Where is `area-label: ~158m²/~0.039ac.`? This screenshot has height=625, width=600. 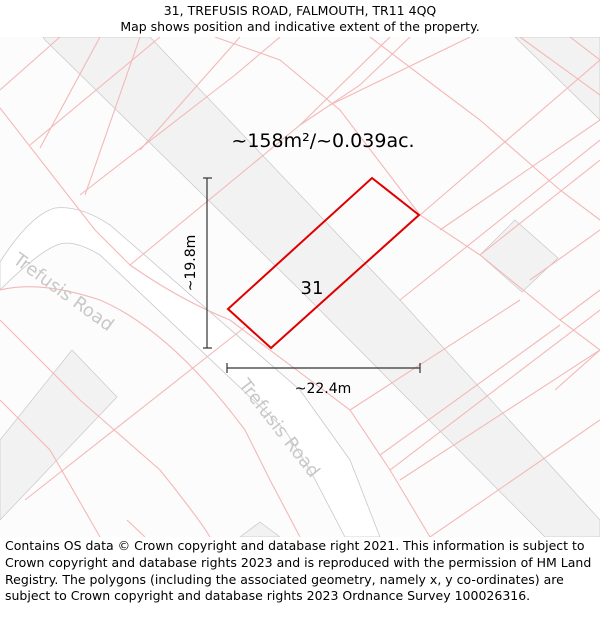 area-label: ~158m²/~0.039ac. is located at coordinates (322, 141).